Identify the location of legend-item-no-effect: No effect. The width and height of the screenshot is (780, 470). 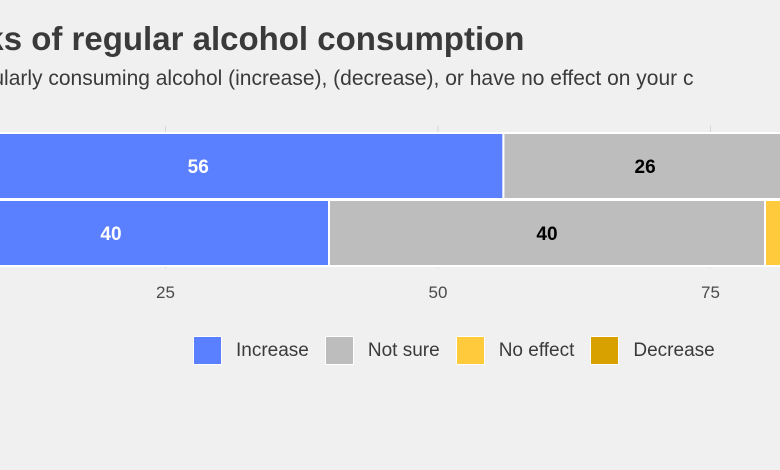
(515, 350).